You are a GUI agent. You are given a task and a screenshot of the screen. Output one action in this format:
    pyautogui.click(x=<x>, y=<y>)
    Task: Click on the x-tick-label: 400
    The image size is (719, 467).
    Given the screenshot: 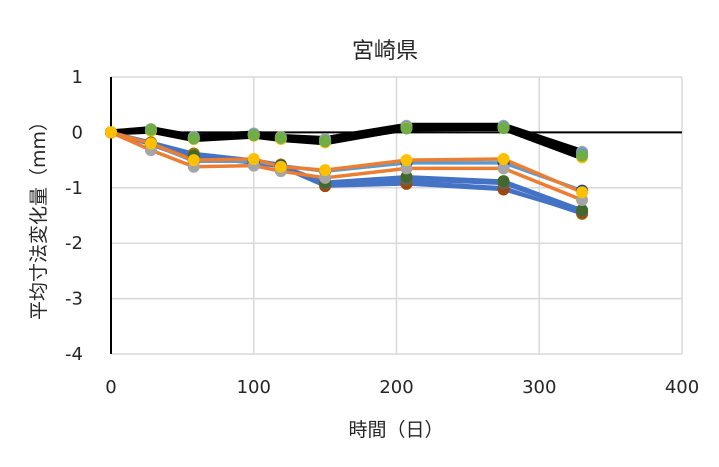 What is the action you would take?
    pyautogui.click(x=682, y=387)
    